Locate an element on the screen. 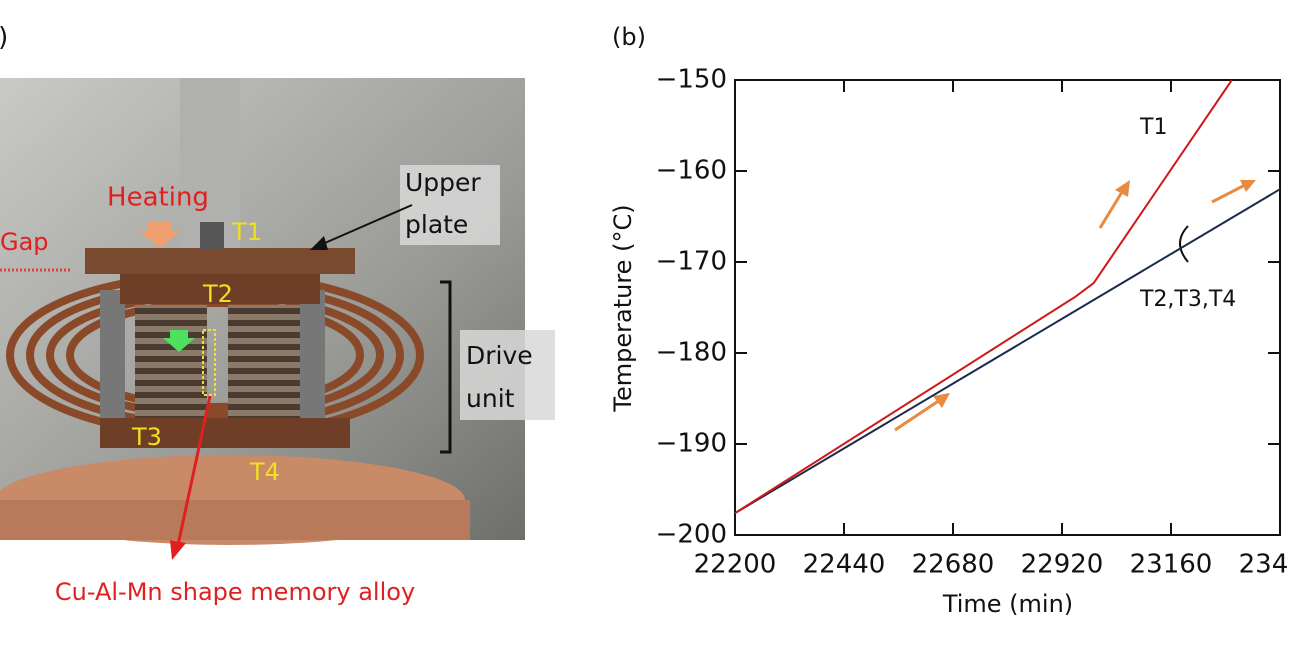  y-axis-title: Temperature (°C) is located at coordinates (623, 308).